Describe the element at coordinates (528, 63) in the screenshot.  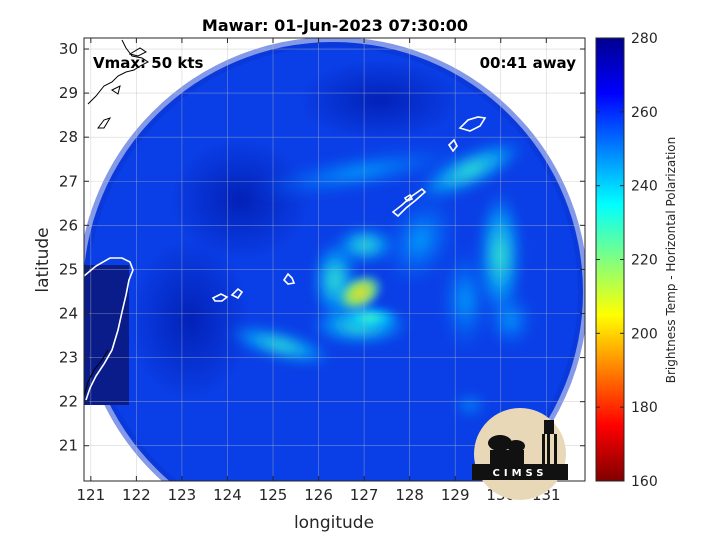
I see `time-away-annotation: 00:41 away` at that location.